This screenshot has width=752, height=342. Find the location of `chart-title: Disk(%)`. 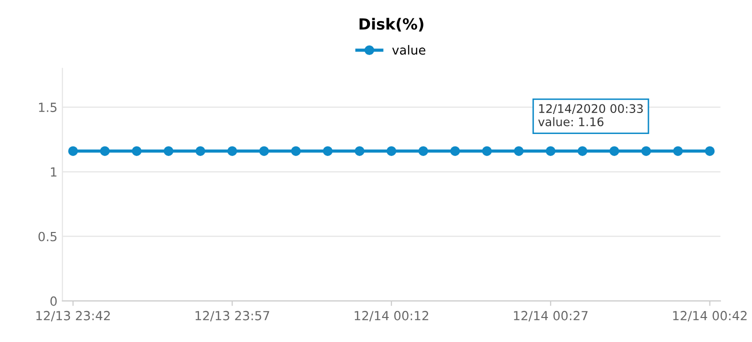

chart-title: Disk(%) is located at coordinates (392, 25).